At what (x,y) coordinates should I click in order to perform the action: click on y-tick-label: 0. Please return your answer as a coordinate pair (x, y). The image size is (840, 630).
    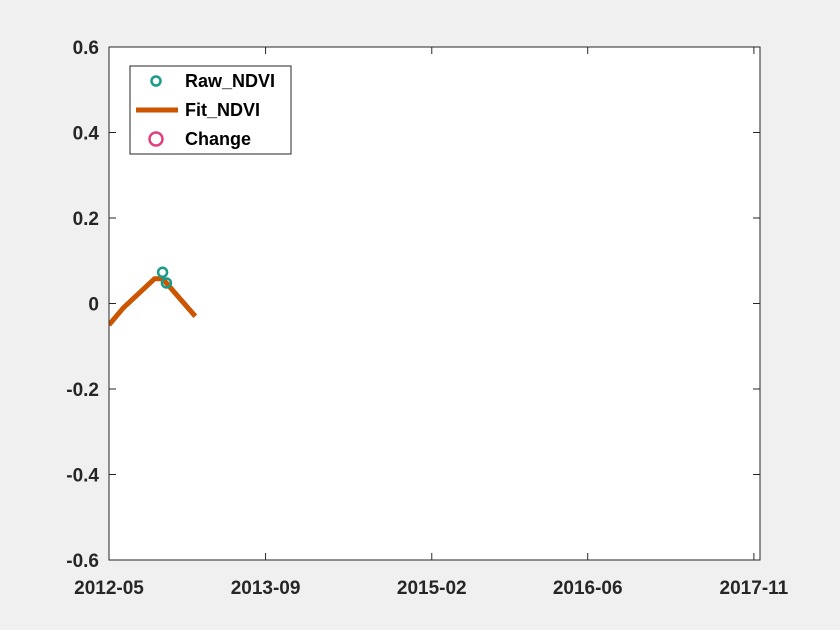
    Looking at the image, I should click on (93, 305).